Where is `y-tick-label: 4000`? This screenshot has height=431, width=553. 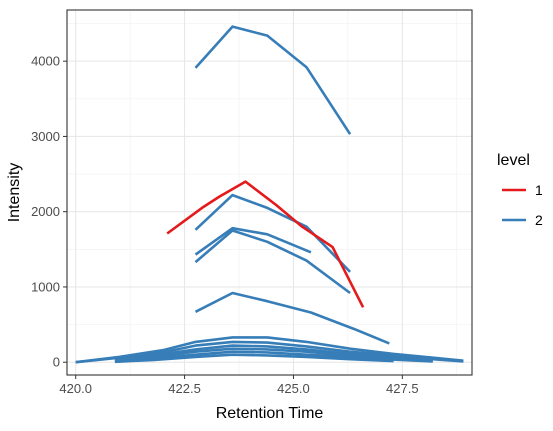
y-tick-label: 4000 is located at coordinates (45, 61).